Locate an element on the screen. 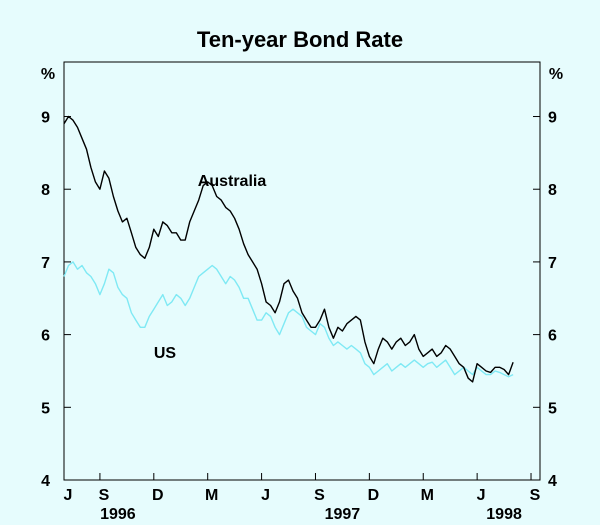  y-tick-label-right: 9 is located at coordinates (552, 118).